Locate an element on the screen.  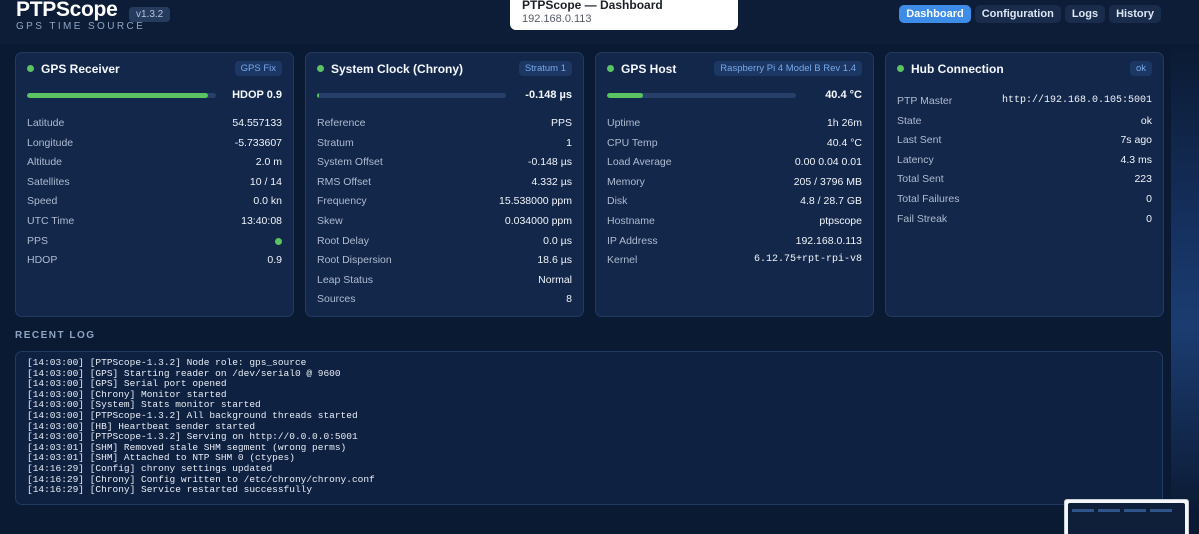
info-label: Skew is located at coordinates (330, 220).